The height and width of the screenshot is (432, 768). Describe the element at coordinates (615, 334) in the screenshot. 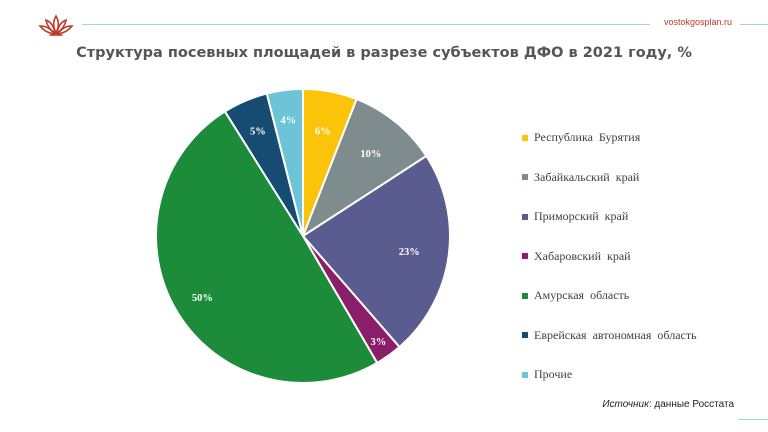

I see `legend-label: Еврейская автономная область` at that location.